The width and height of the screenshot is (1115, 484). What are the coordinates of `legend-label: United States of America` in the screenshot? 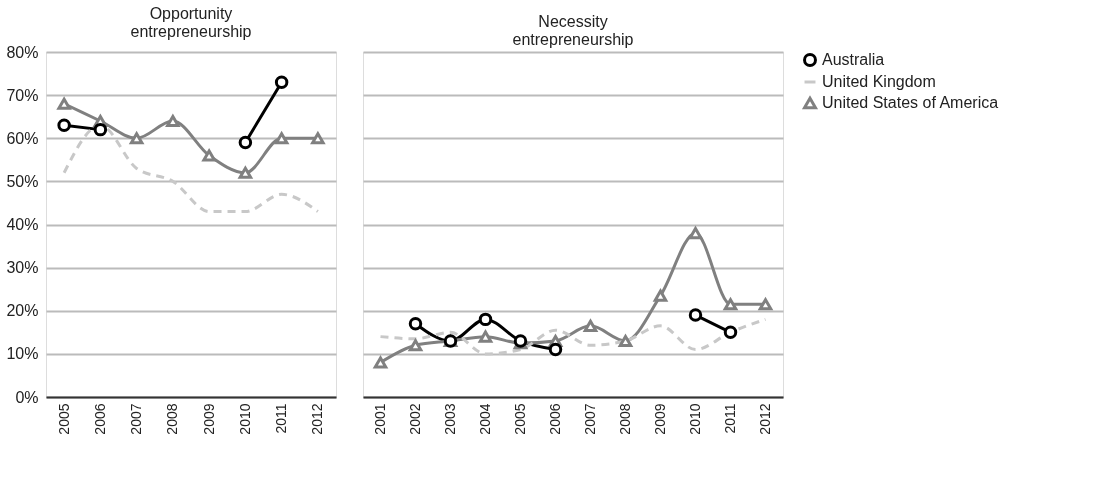 It's located at (910, 102).